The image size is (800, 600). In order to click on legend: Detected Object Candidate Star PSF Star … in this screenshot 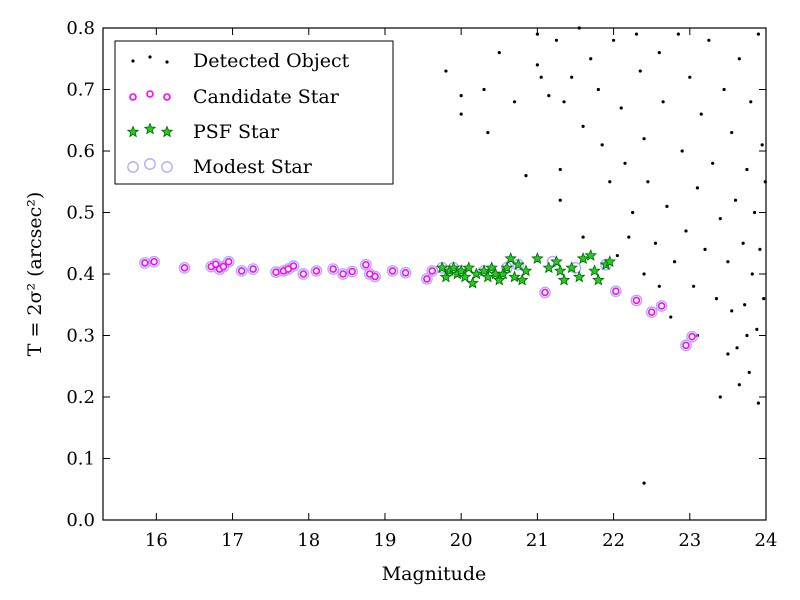, I will do `click(254, 112)`.